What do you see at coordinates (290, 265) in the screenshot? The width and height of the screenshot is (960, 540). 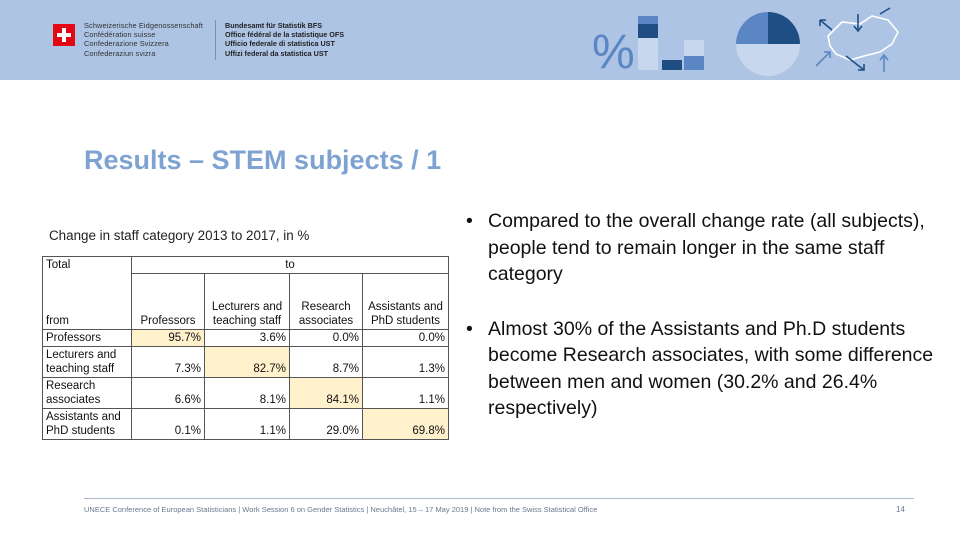 I see `to-label: to` at bounding box center [290, 265].